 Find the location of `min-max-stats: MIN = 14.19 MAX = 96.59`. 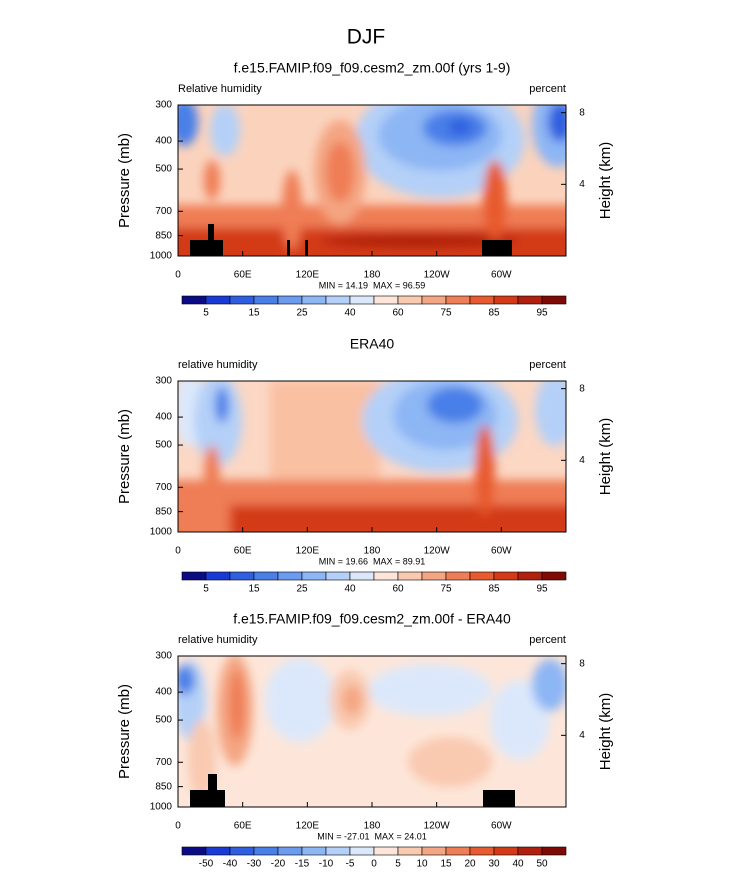

min-max-stats: MIN = 14.19 MAX = 96.59 is located at coordinates (372, 285).